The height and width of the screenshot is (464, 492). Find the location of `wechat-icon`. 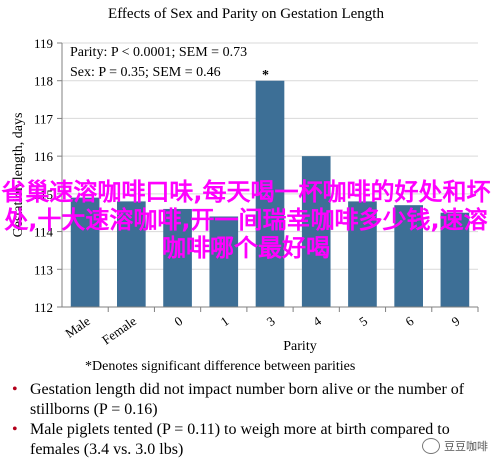

wechat-icon is located at coordinates (431, 446).